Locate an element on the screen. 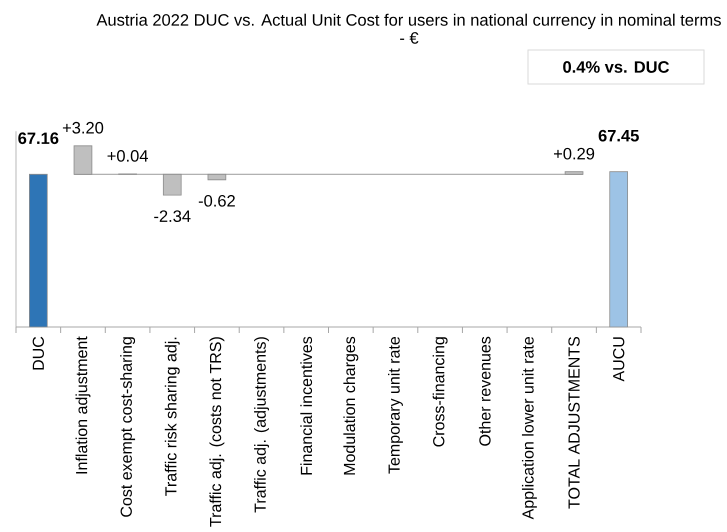 This screenshot has width=727, height=532. data-label: +3.20 is located at coordinates (83, 128).